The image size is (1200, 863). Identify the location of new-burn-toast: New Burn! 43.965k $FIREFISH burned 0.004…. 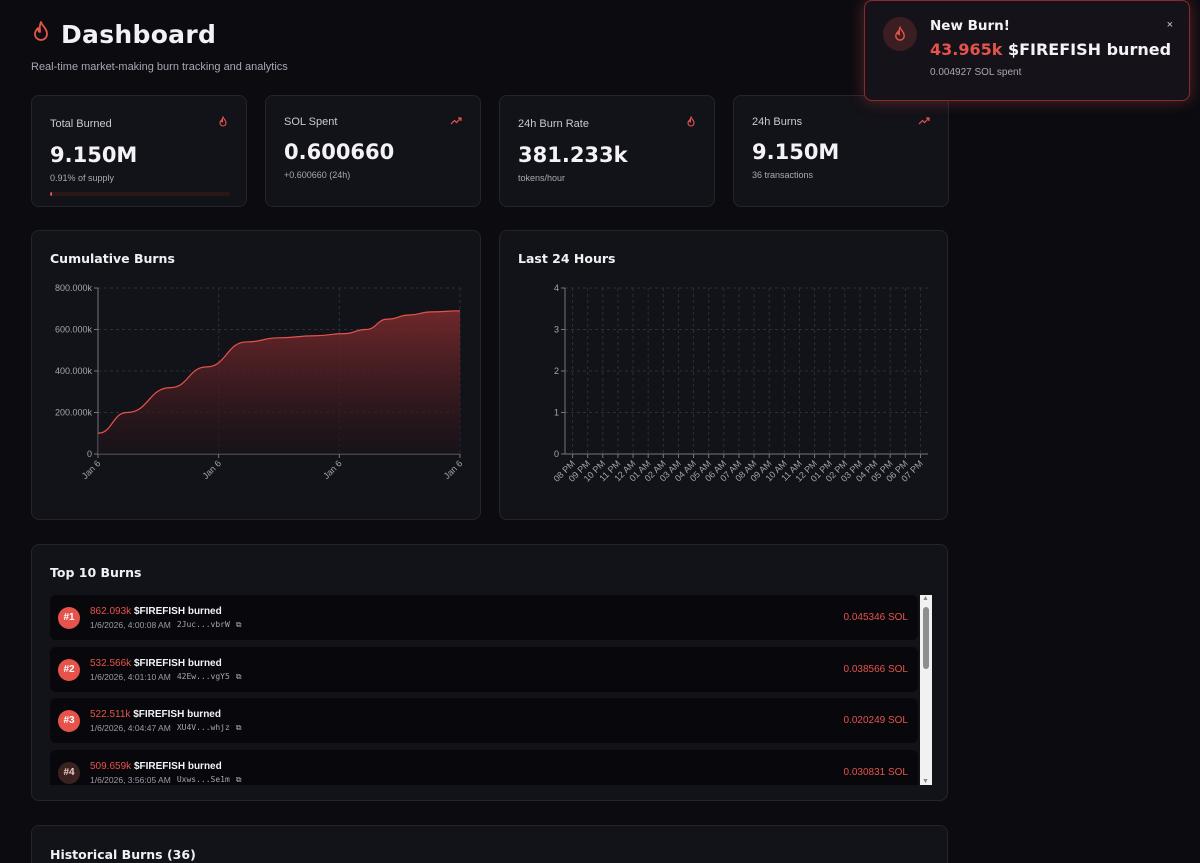
(1027, 50).